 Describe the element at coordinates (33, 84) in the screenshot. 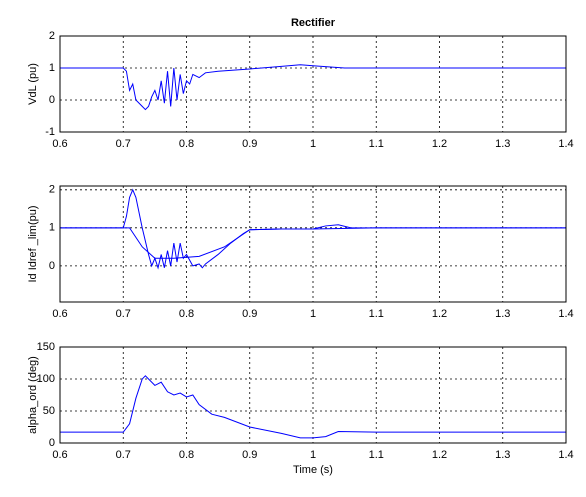

I see `y-axis-label: VdL (pu)` at that location.